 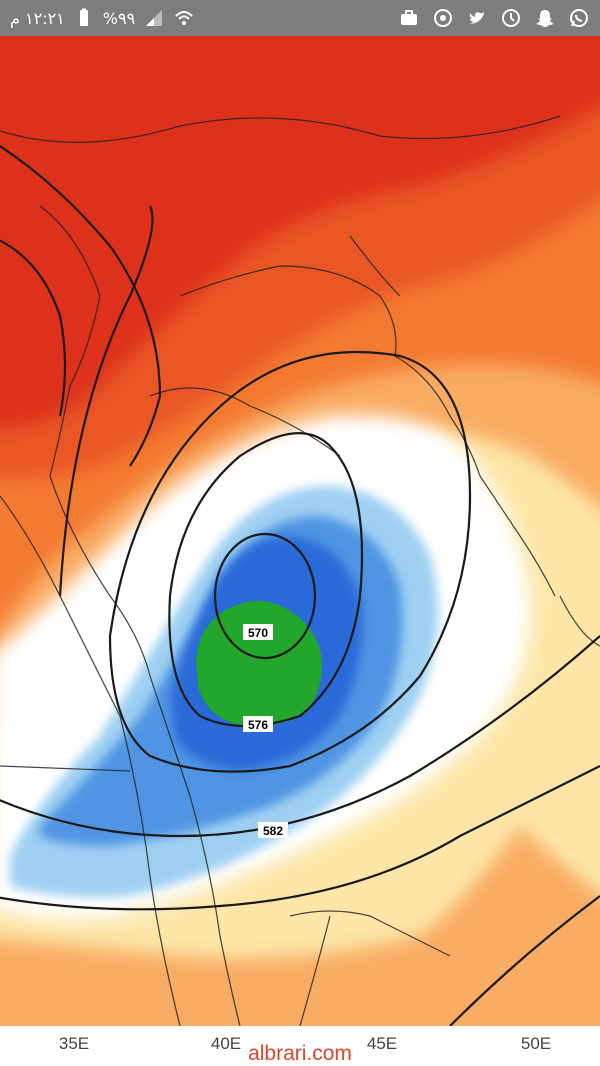 I want to click on contour-labels: 570 576 582, so click(x=265, y=731).